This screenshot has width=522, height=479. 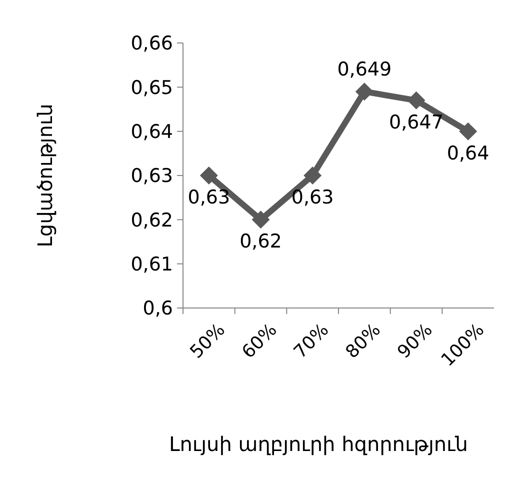 What do you see at coordinates (468, 153) in the screenshot?
I see `data-label: 0,64` at bounding box center [468, 153].